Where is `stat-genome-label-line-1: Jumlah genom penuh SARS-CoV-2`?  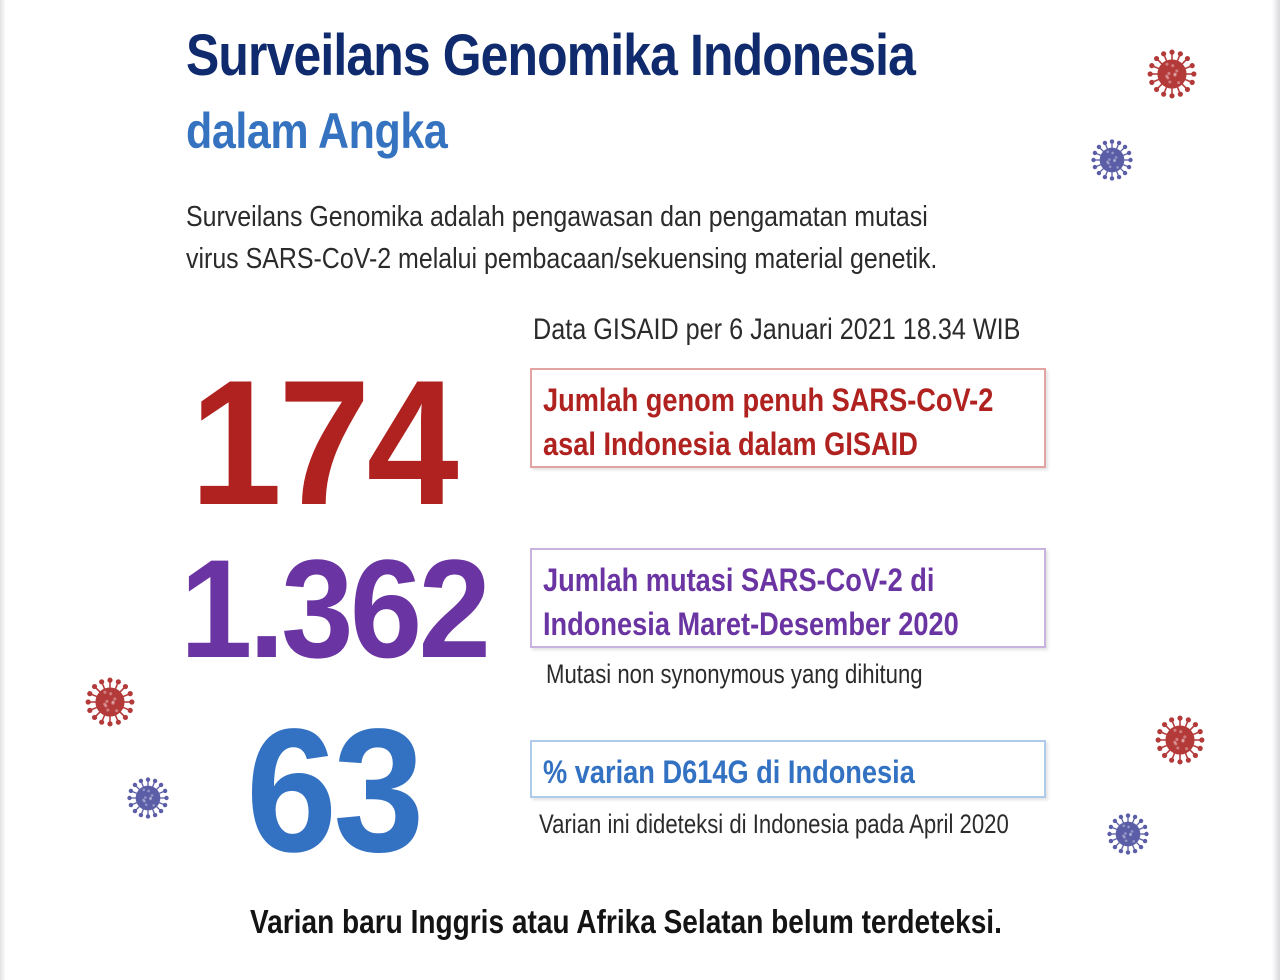
stat-genome-label-line-1: Jumlah genom penuh SARS-CoV-2 is located at coordinates (768, 400).